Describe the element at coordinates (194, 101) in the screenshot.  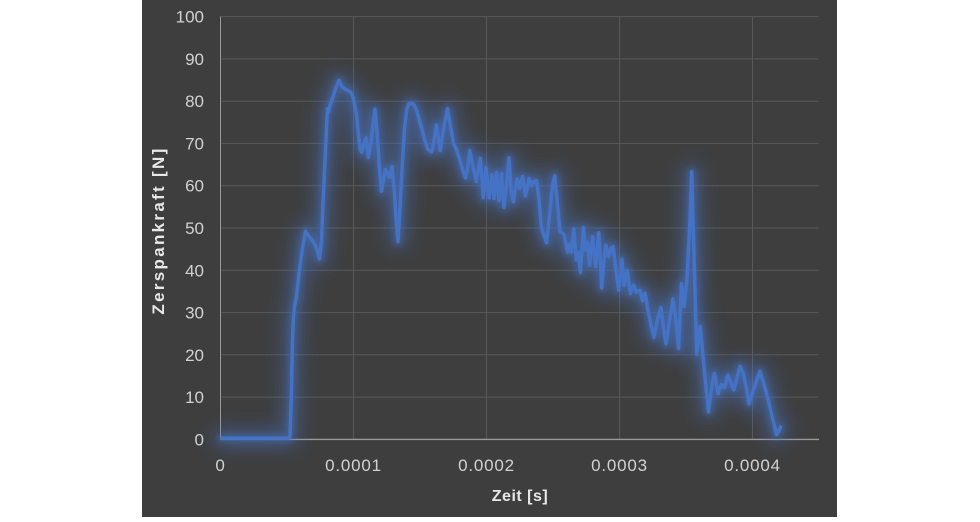
I see `svg-text: 80` at that location.